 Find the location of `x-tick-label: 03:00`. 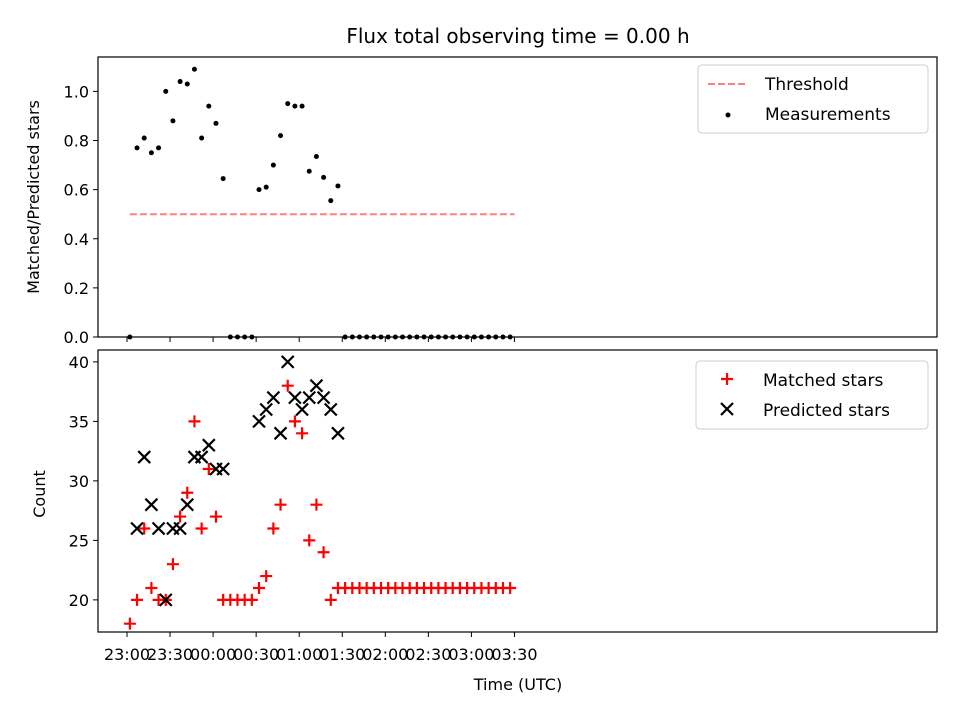

x-tick-label: 03:00 is located at coordinates (471, 654).